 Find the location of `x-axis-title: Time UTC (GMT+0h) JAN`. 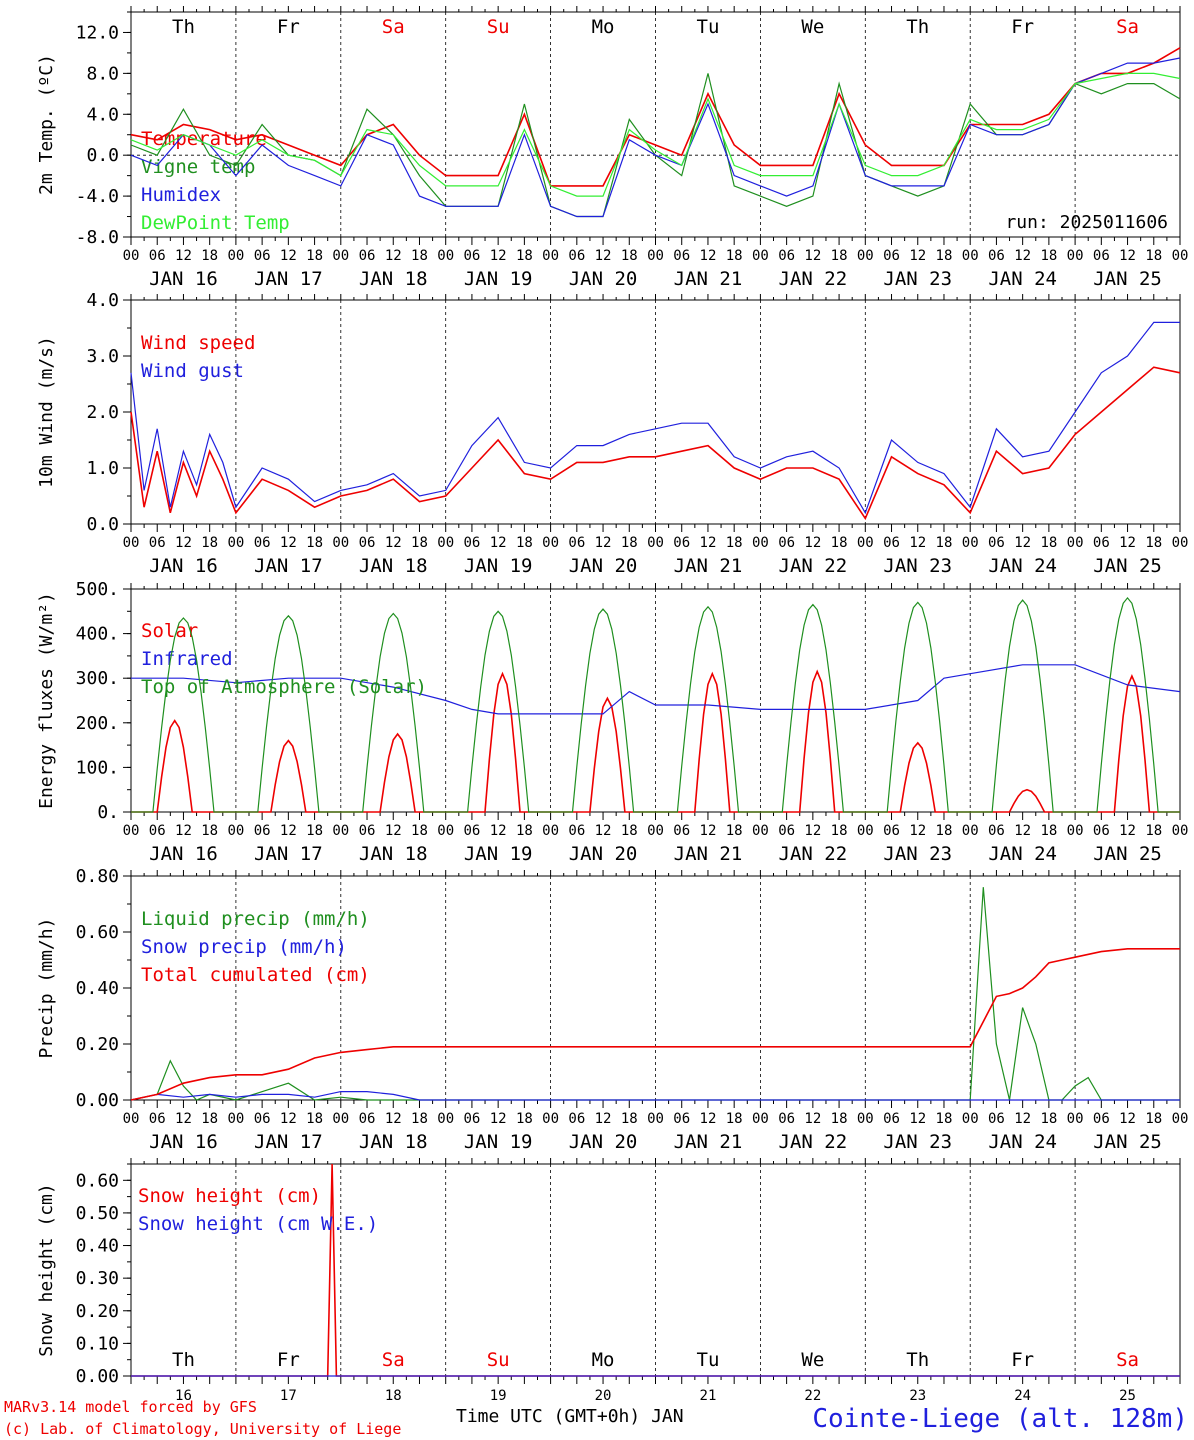

x-axis-title: Time UTC (GMT+0h) JAN is located at coordinates (570, 1416).